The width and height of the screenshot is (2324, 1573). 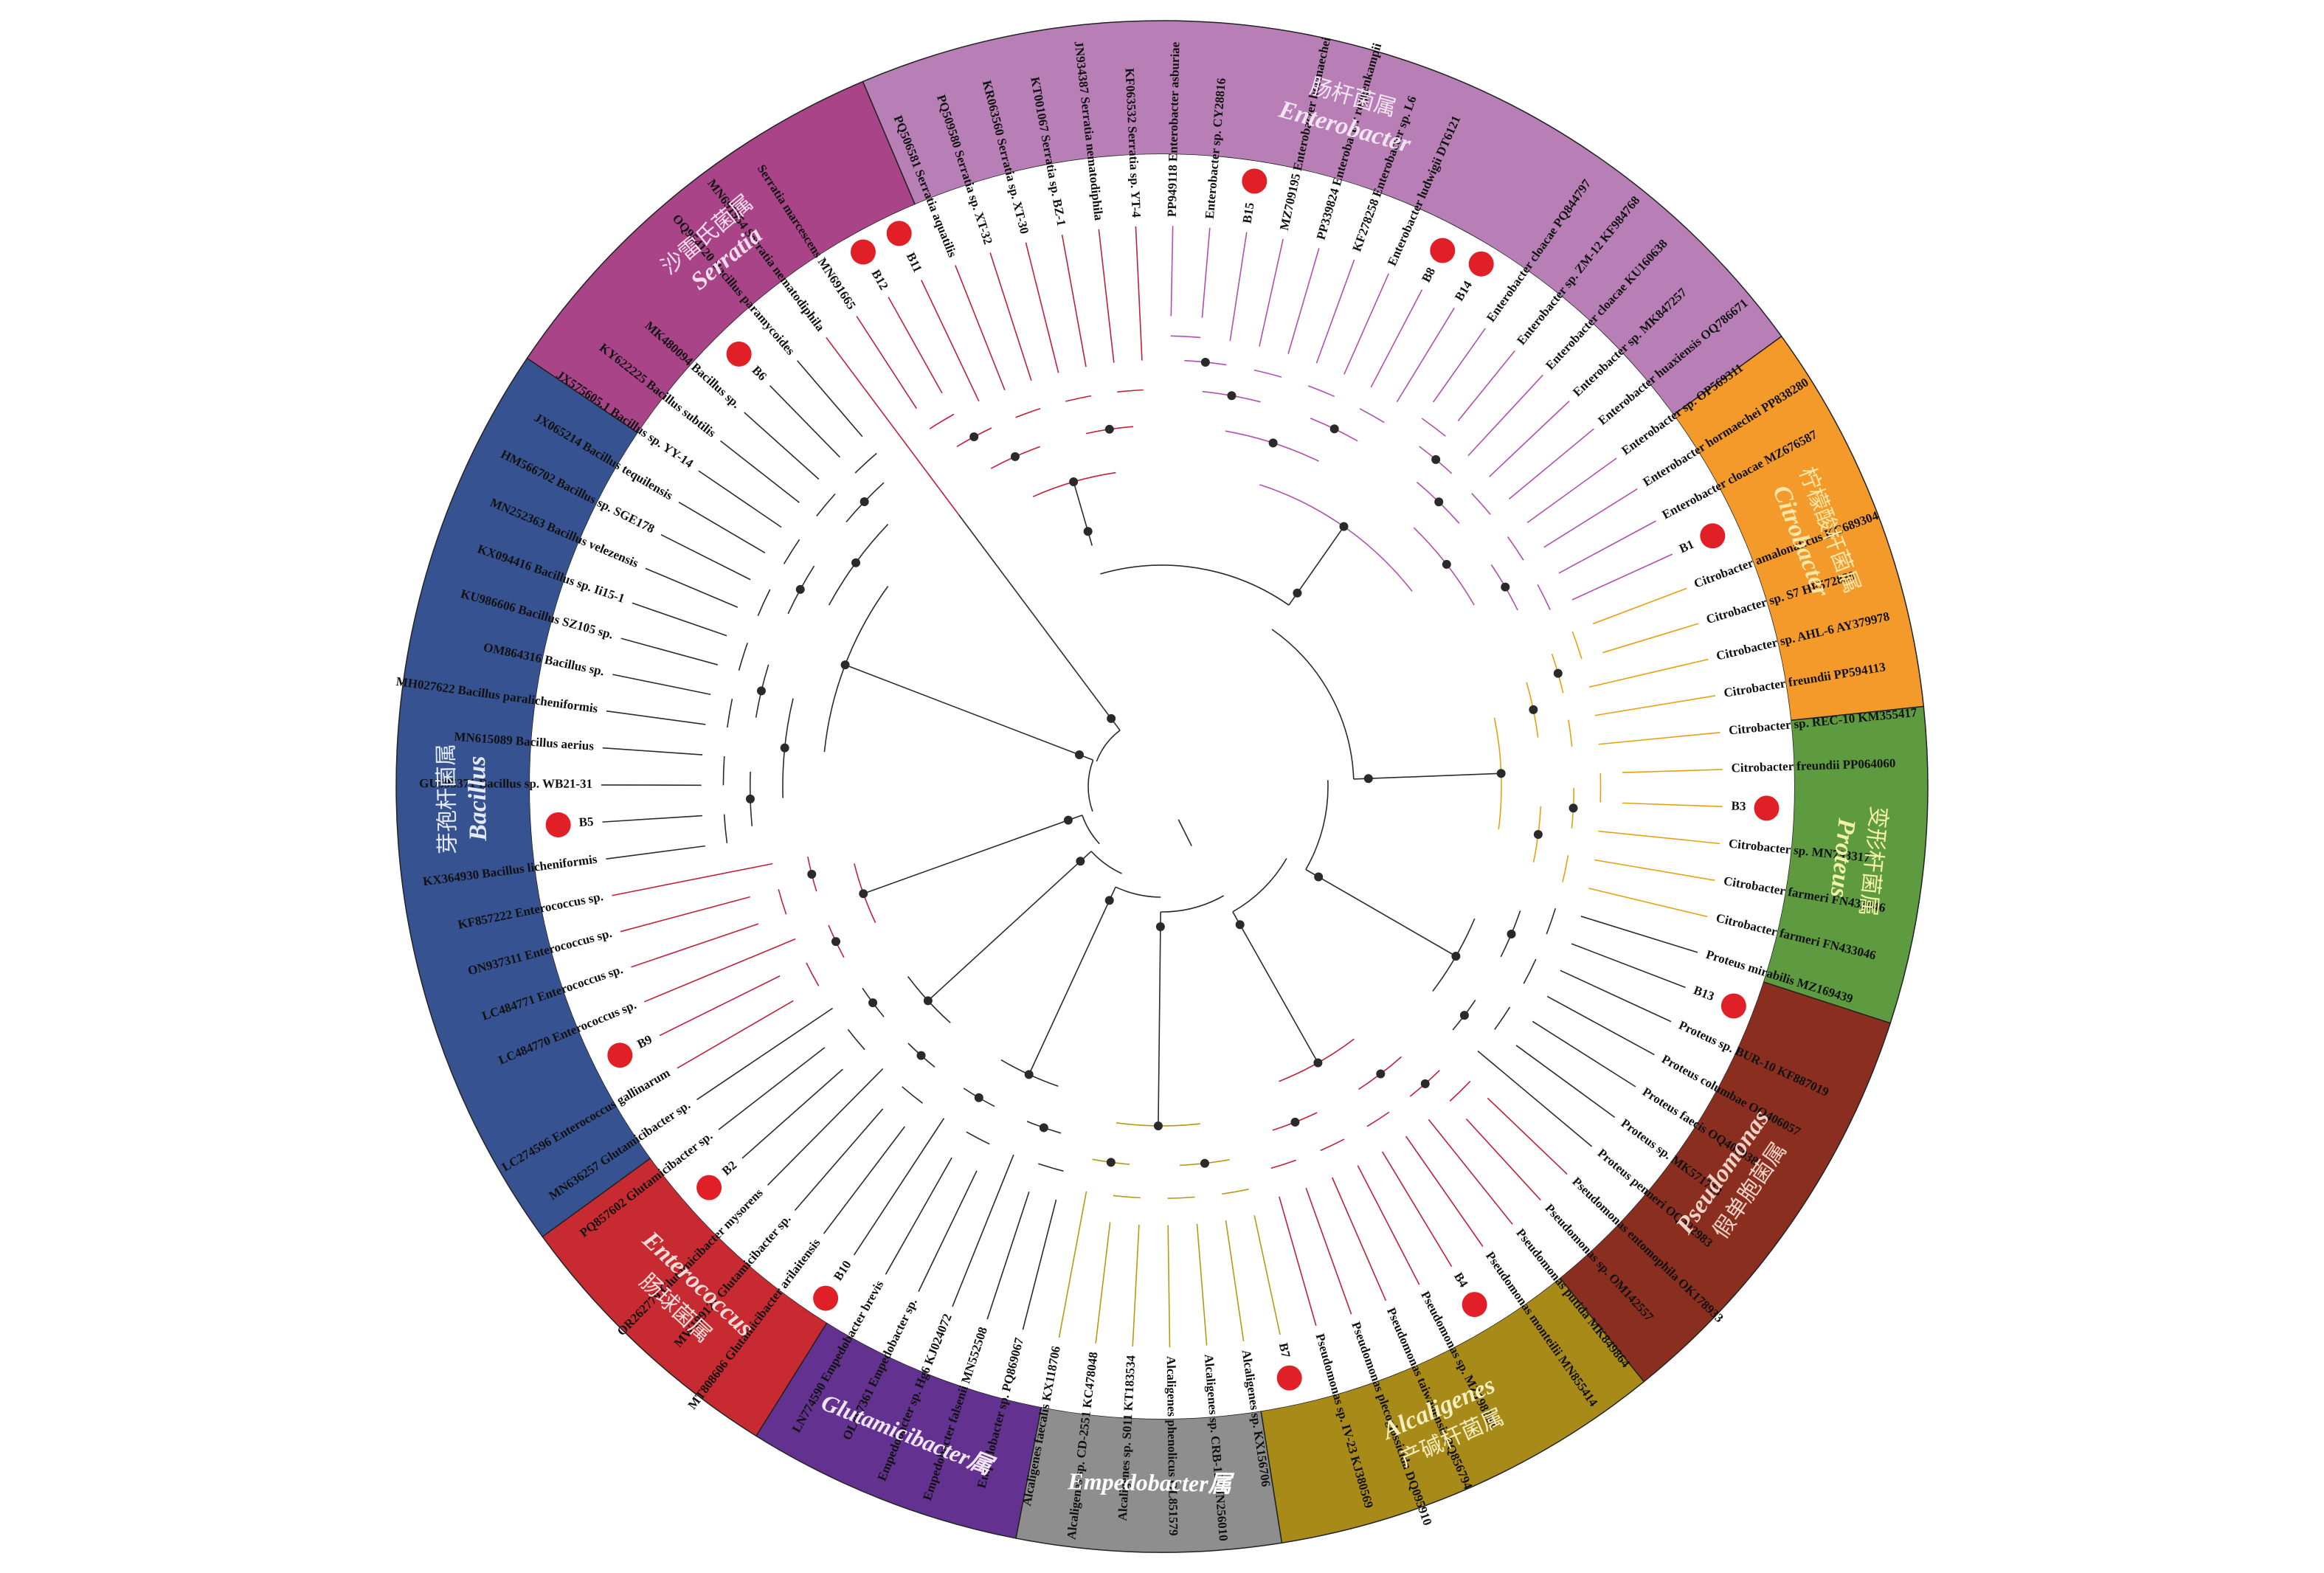 I want to click on leaf-label: PP949118 Enterobacter asburiae, so click(x=1174, y=129).